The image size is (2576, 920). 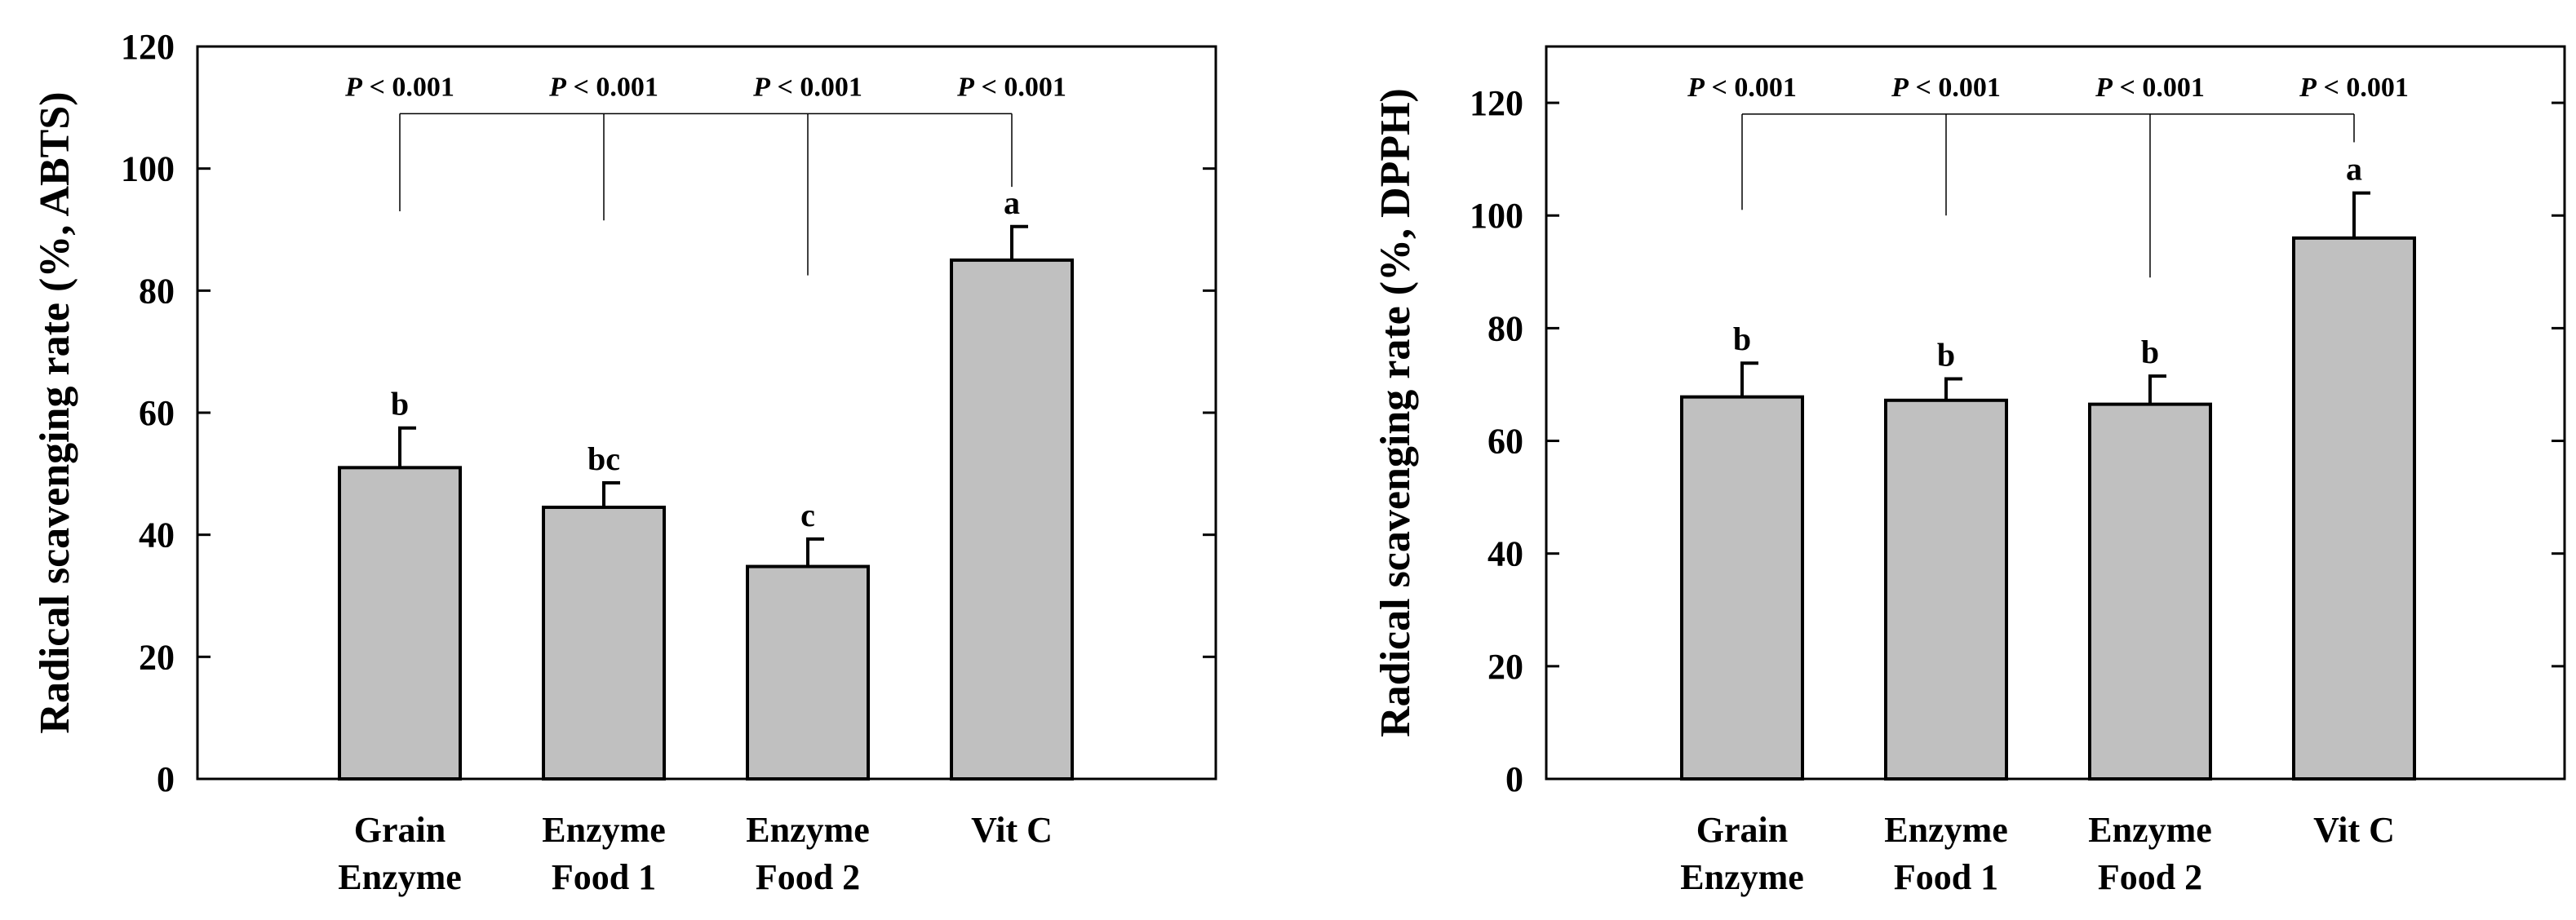 I want to click on significance-letter: bc, so click(x=603, y=458).